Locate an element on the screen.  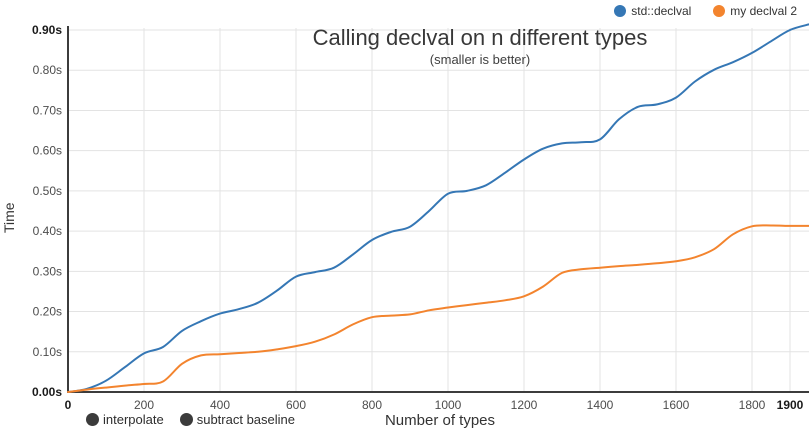
y-tick-label: 0.10s is located at coordinates (47, 352).